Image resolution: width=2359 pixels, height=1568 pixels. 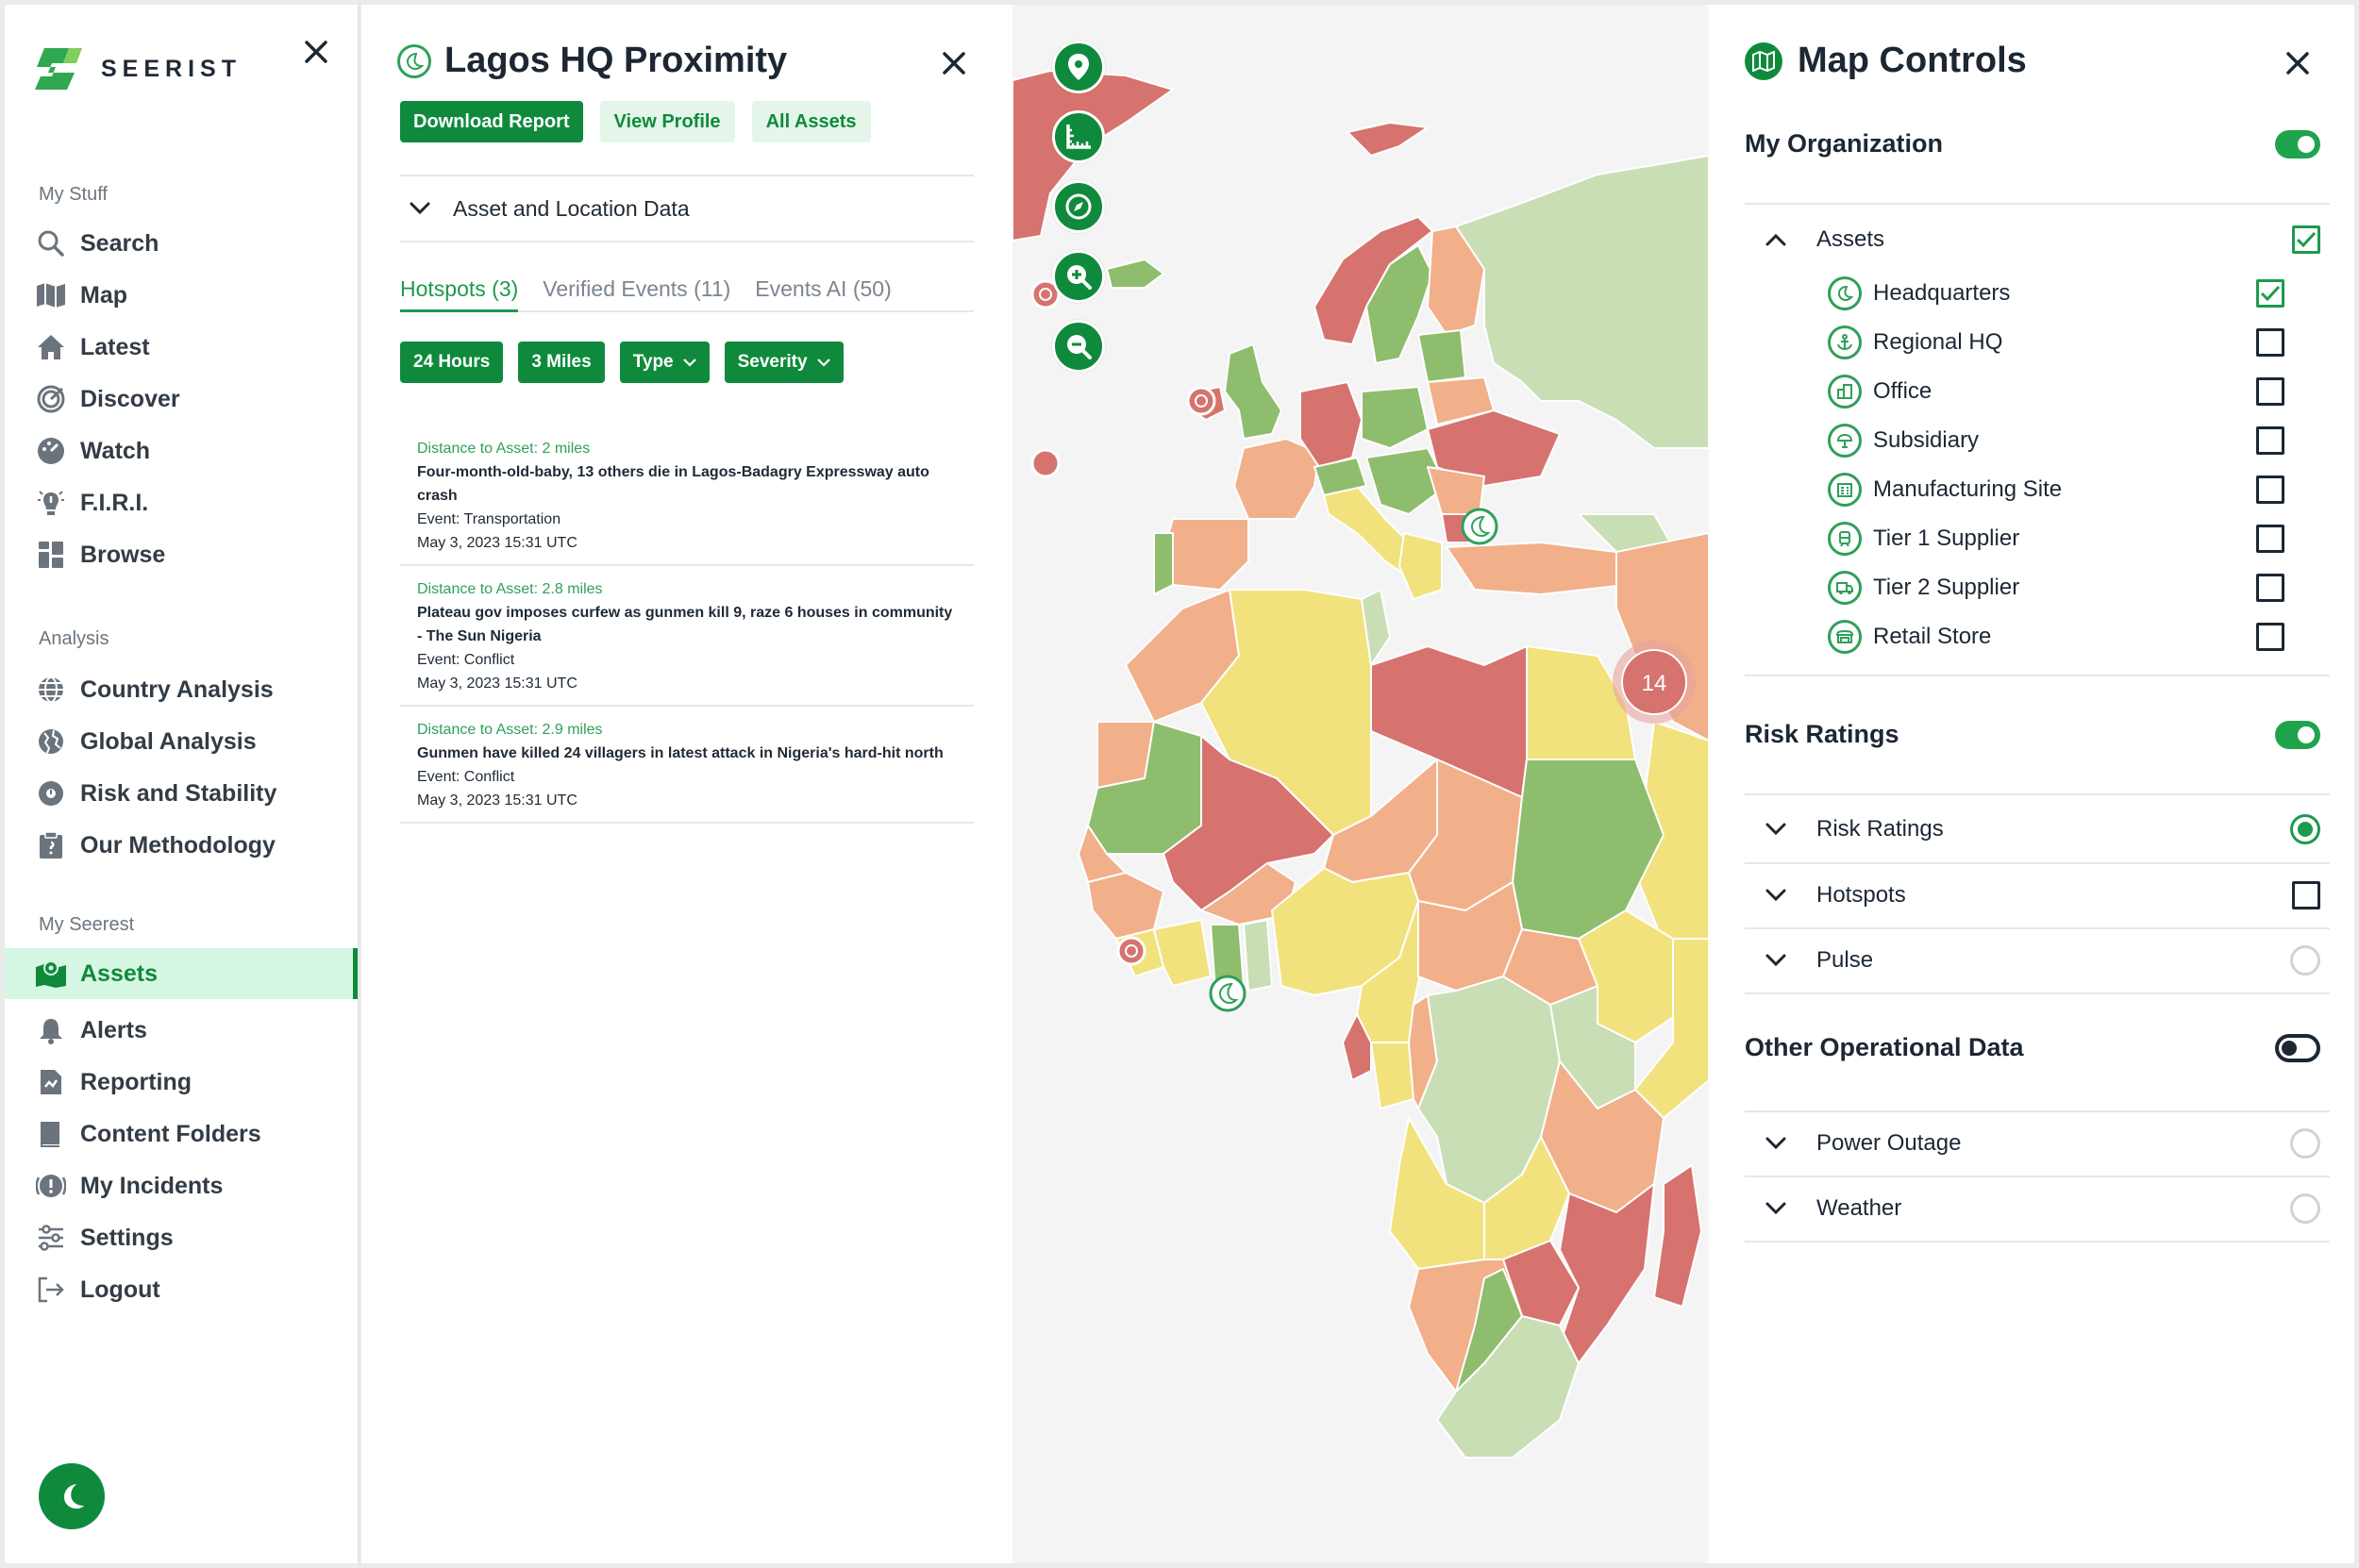 What do you see at coordinates (823, 288) in the screenshot?
I see `tab-events-ai: Events AI (50)` at bounding box center [823, 288].